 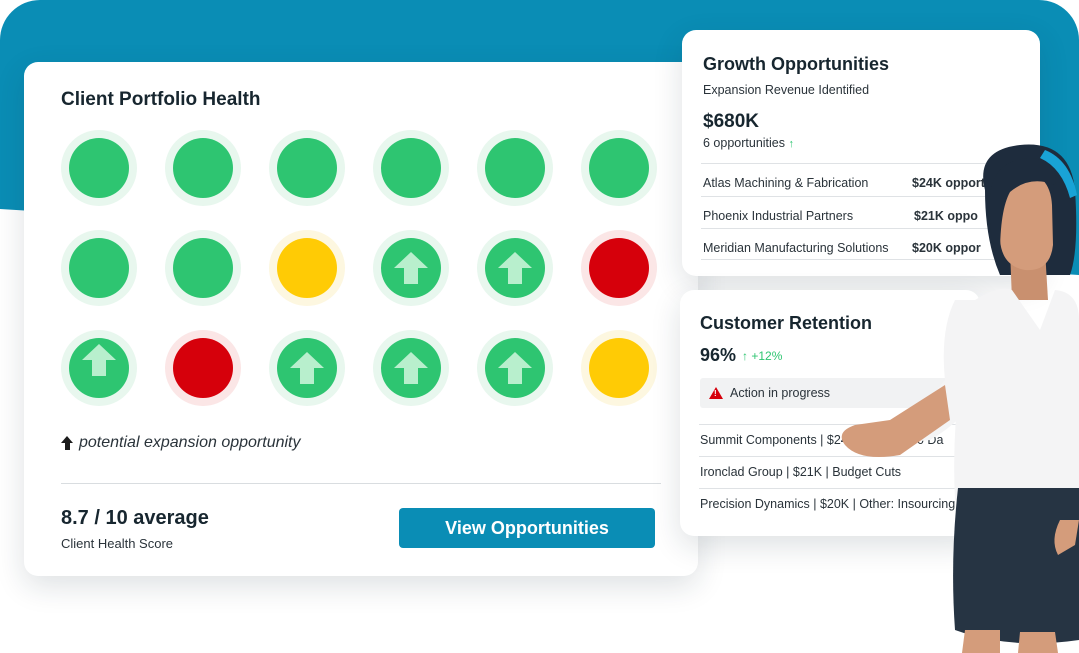 What do you see at coordinates (791, 144) in the screenshot?
I see `up-arrow-icon: ↑` at bounding box center [791, 144].